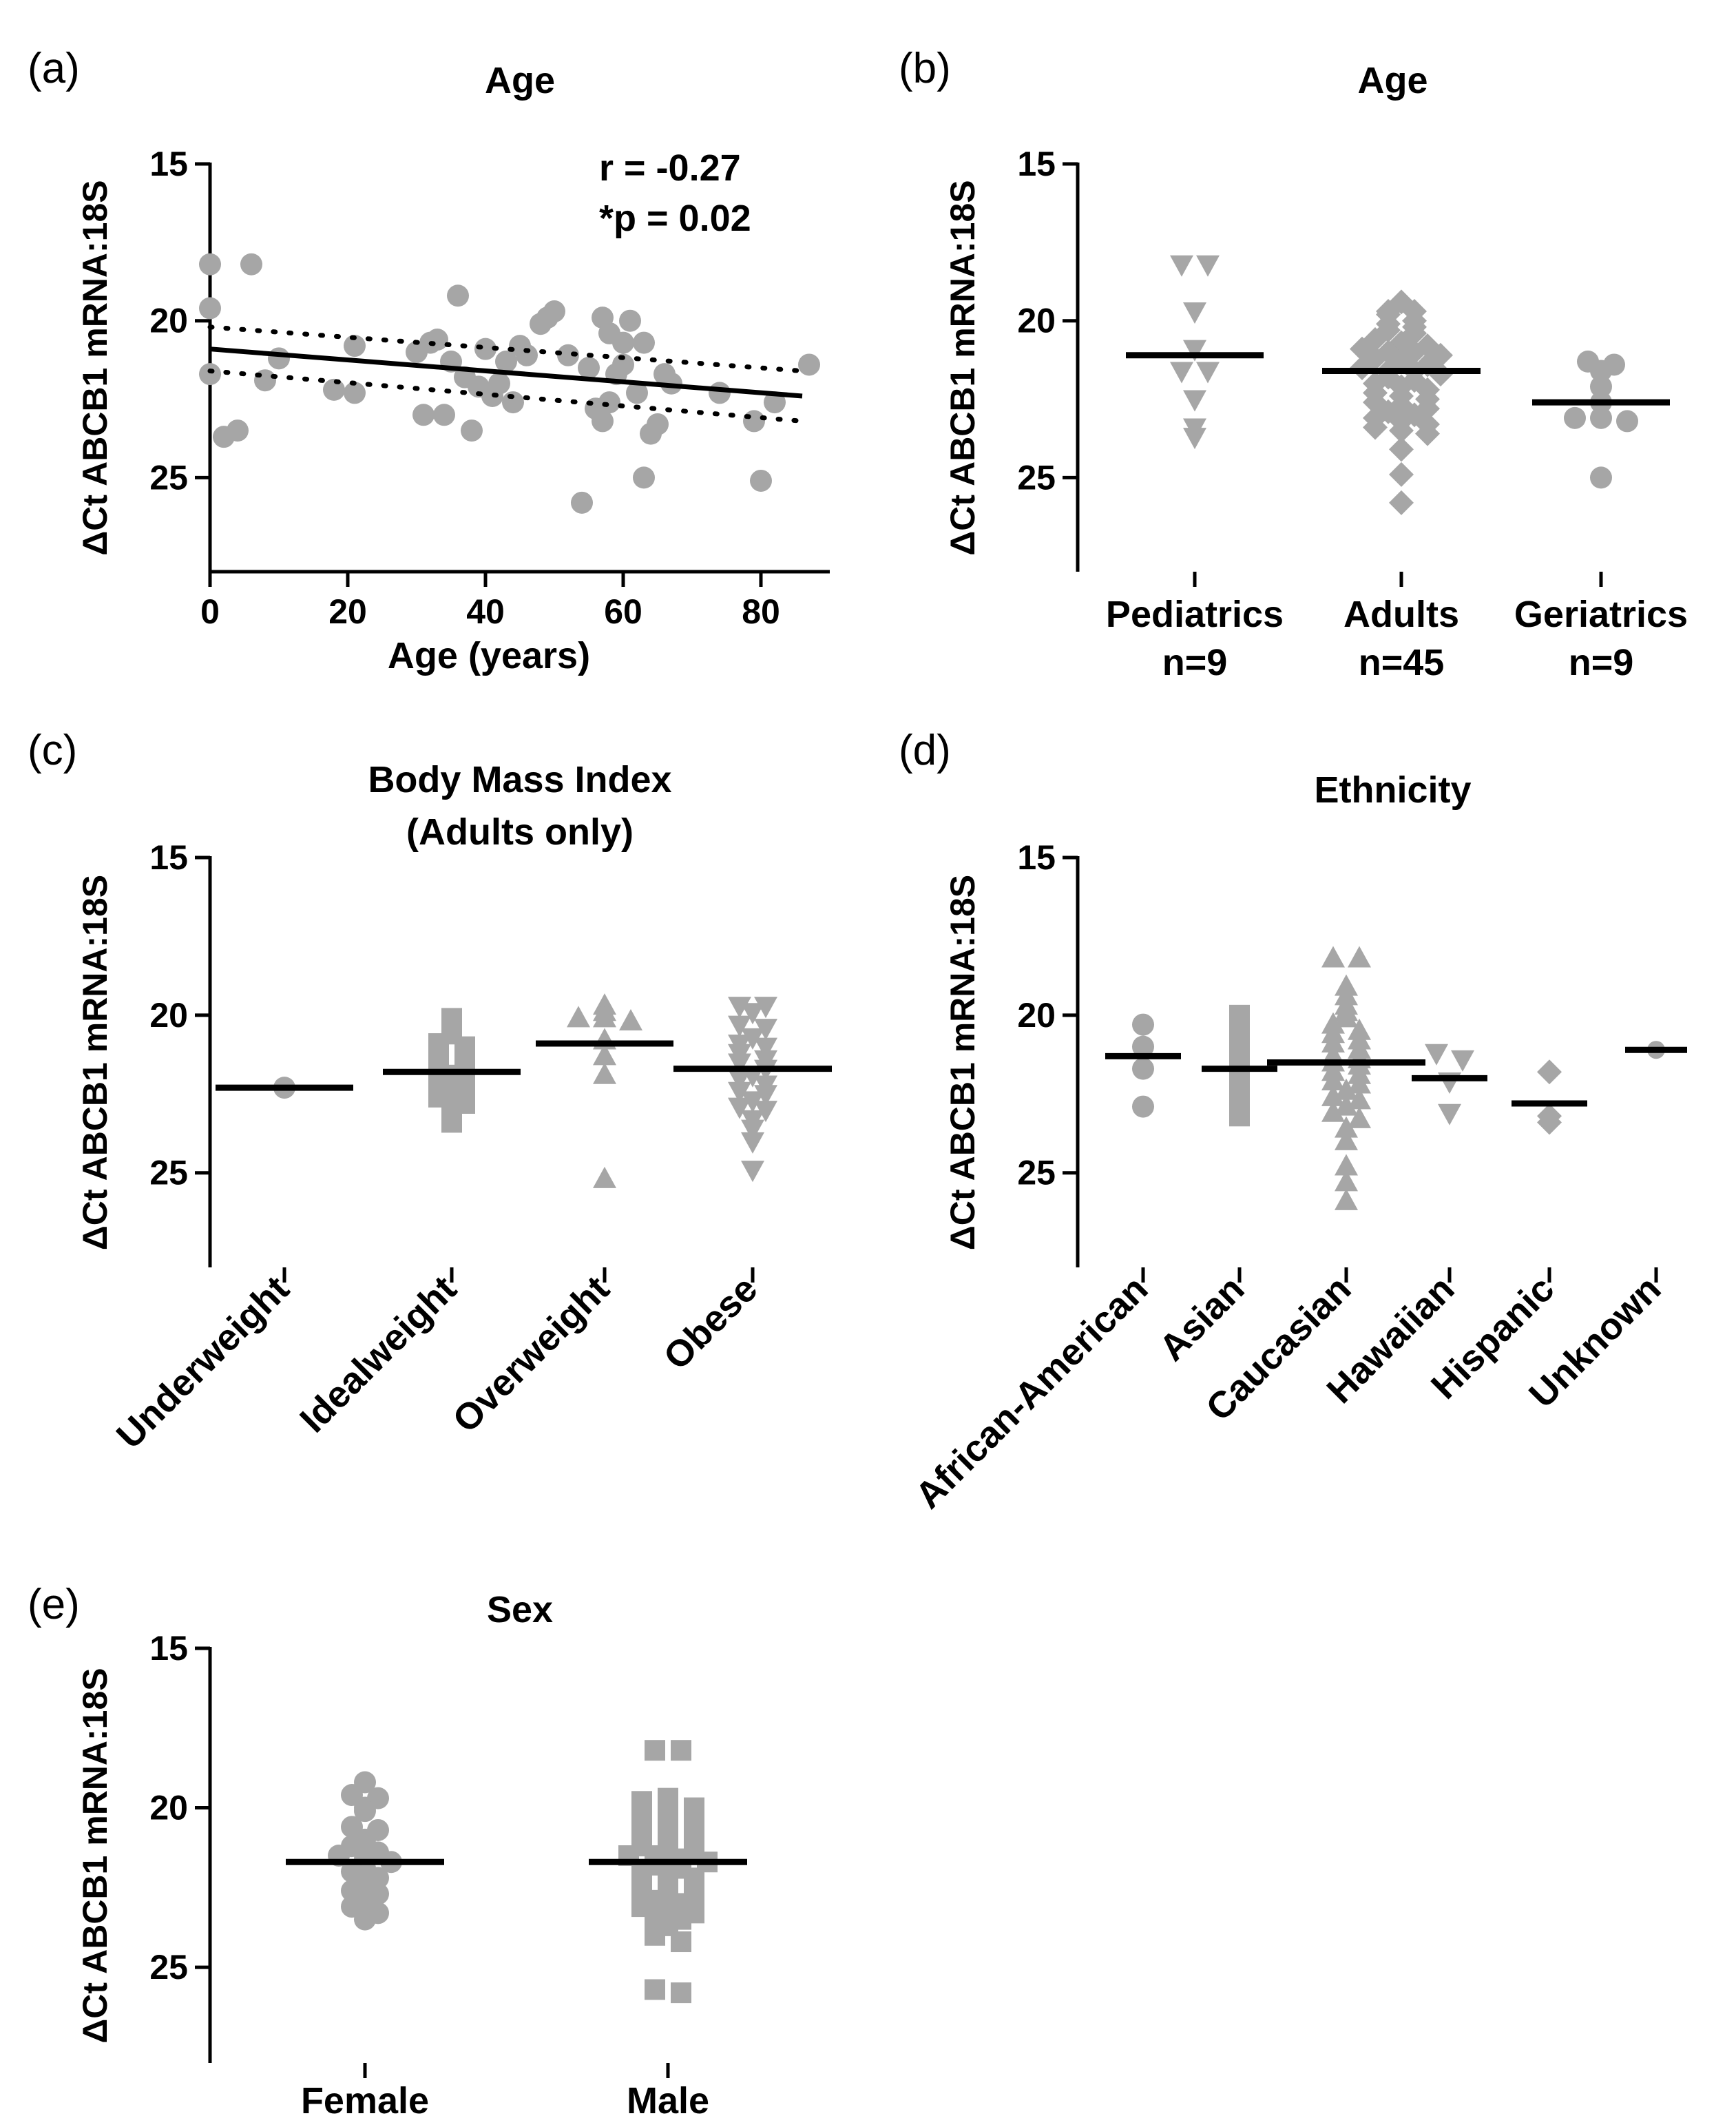  Describe the element at coordinates (1392, 790) in the screenshot. I see `chart-title: Ethnicity` at that location.